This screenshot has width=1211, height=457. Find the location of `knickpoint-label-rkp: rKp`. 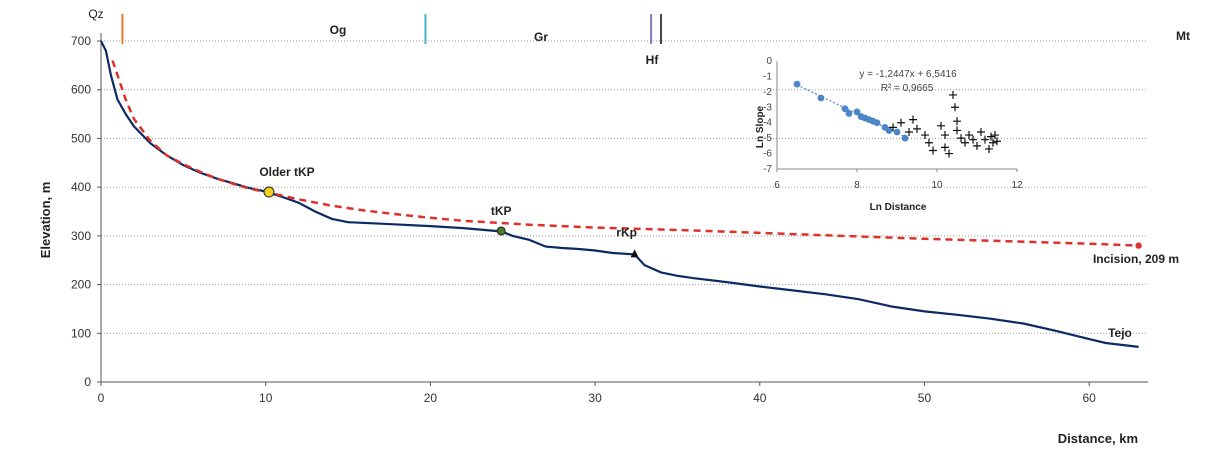

knickpoint-label-rkp: rKp is located at coordinates (626, 232).